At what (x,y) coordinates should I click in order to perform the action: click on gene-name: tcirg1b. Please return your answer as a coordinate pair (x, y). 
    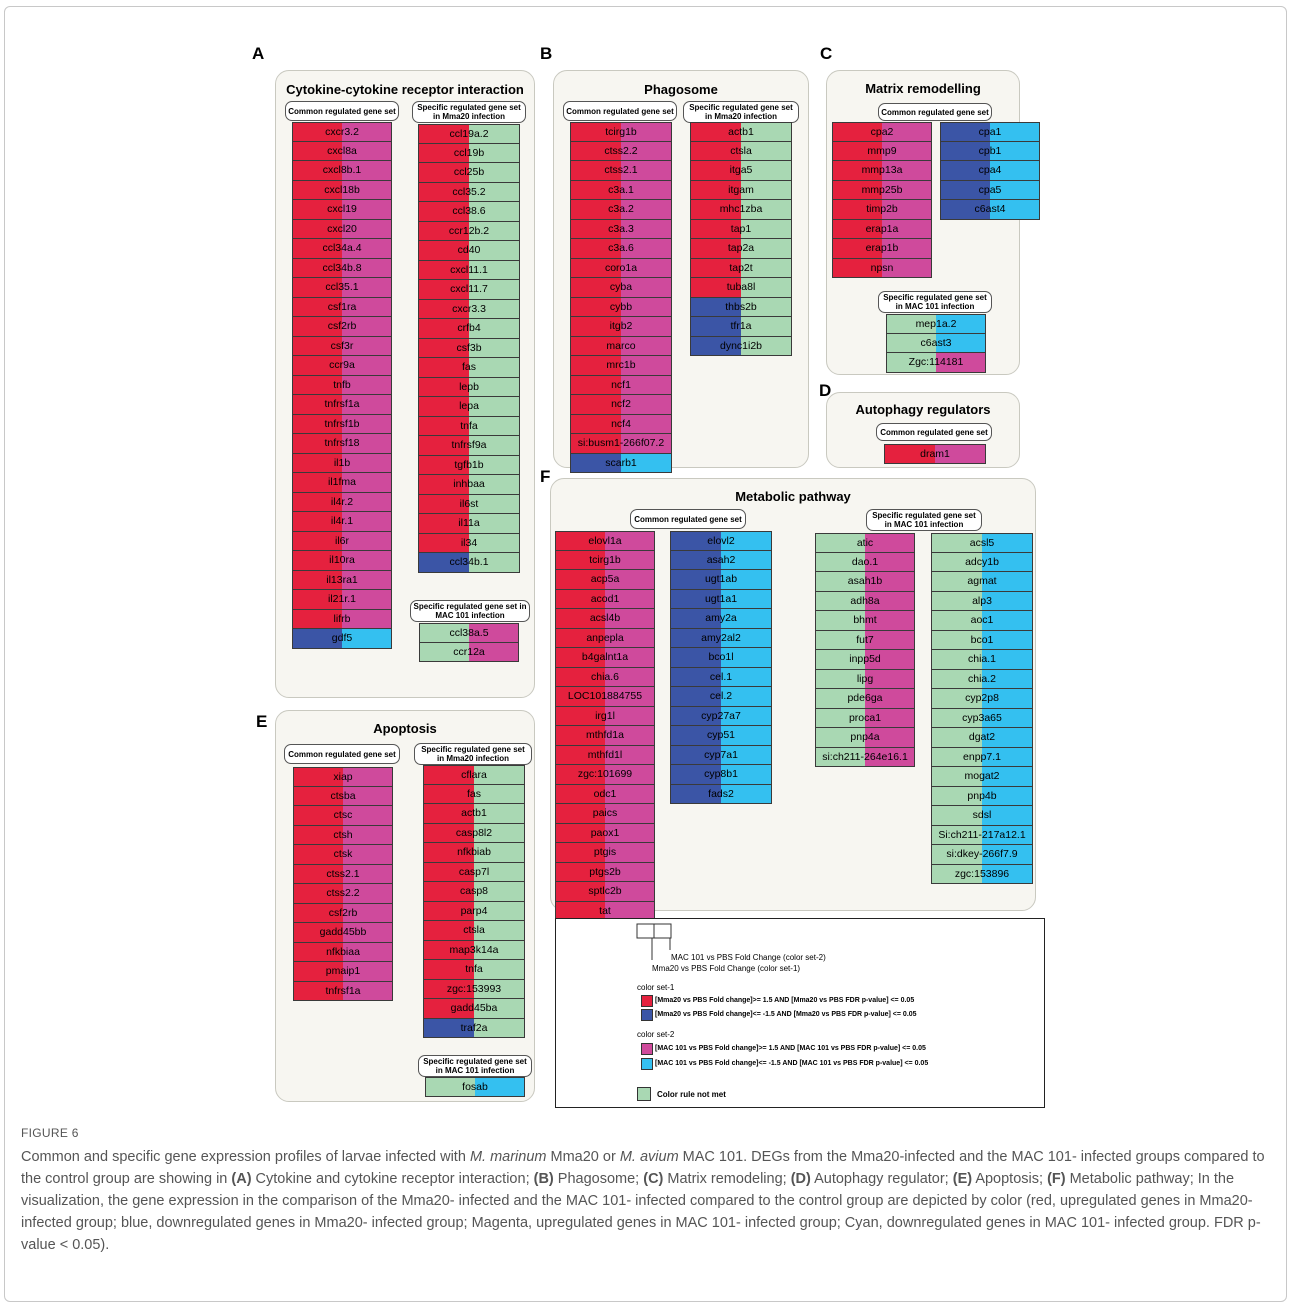
    Looking at the image, I should click on (621, 132).